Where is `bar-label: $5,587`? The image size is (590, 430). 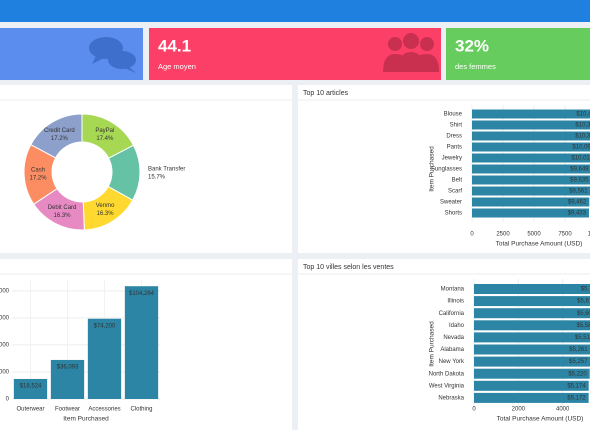
bar-label: $5,587 is located at coordinates (583, 326).